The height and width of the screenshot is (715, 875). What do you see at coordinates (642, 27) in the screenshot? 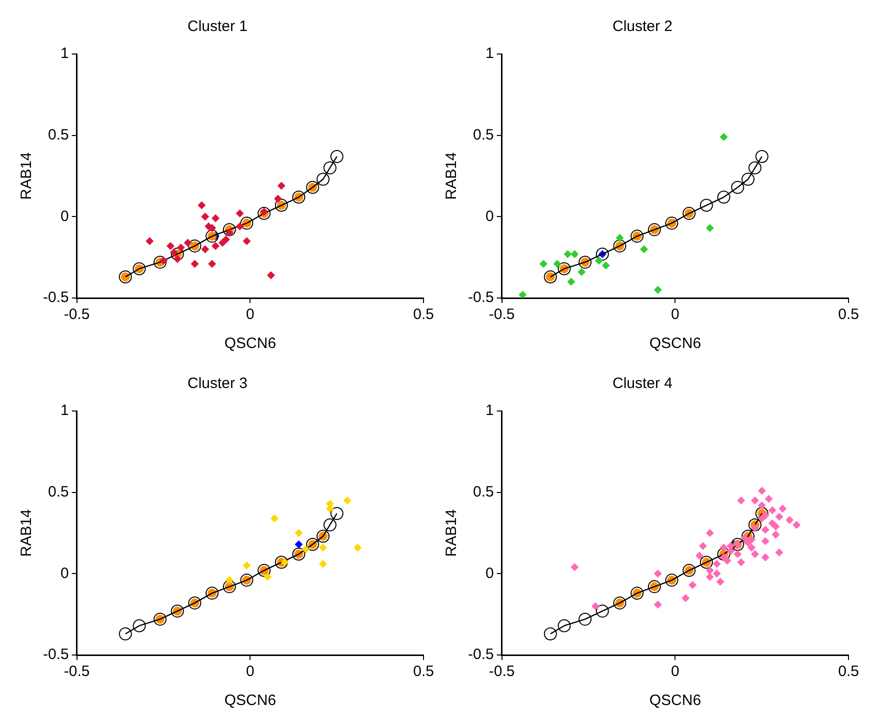
I see `chart-title: Cluster 2` at bounding box center [642, 27].